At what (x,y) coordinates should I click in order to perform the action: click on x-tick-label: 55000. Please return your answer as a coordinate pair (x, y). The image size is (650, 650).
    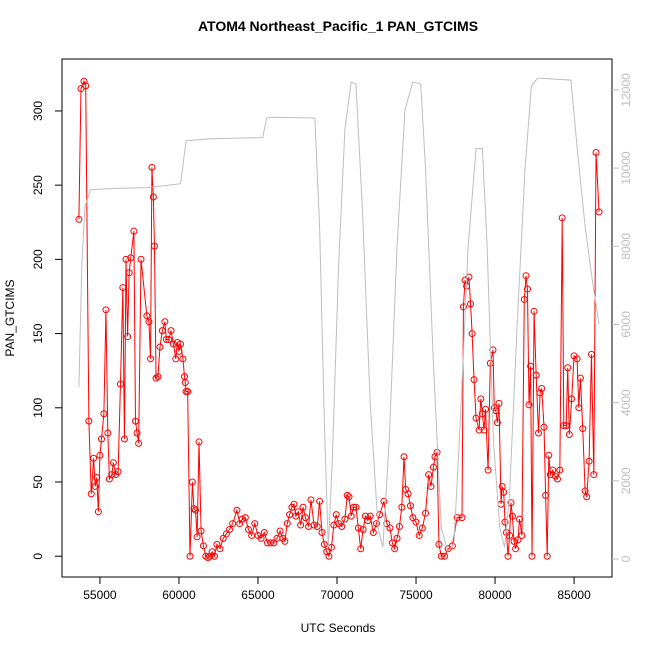
    Looking at the image, I should click on (100, 595).